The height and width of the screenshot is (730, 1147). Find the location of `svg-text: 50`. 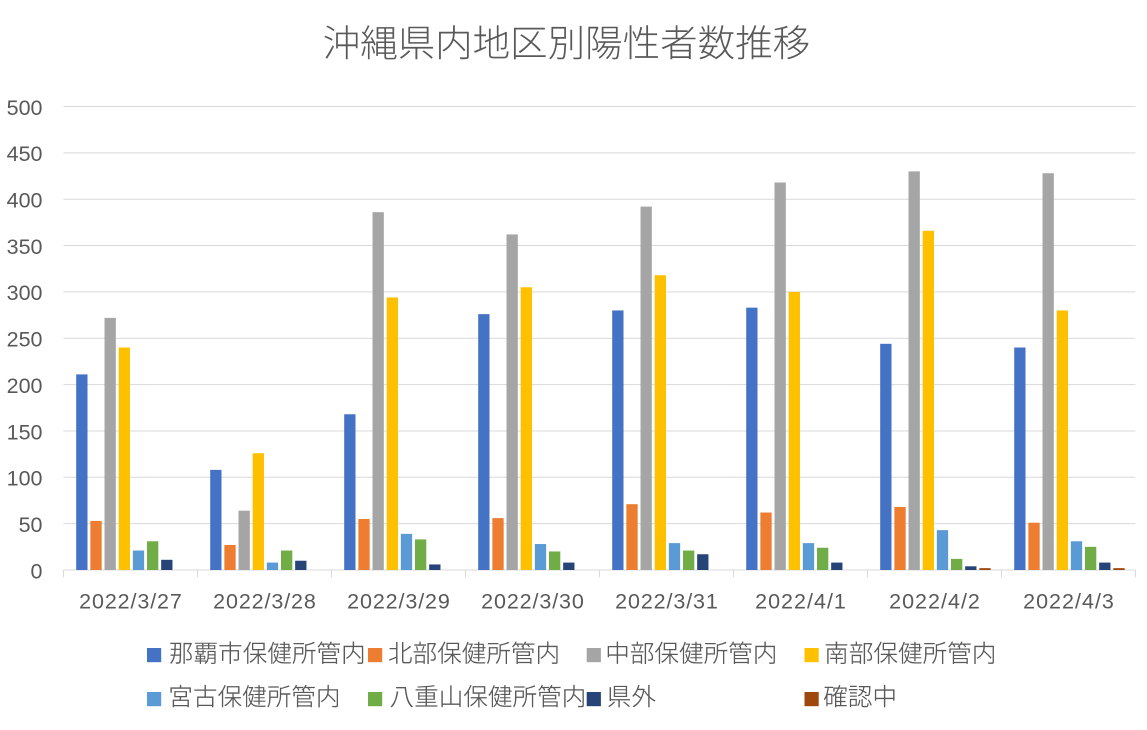

svg-text: 50 is located at coordinates (31, 525).